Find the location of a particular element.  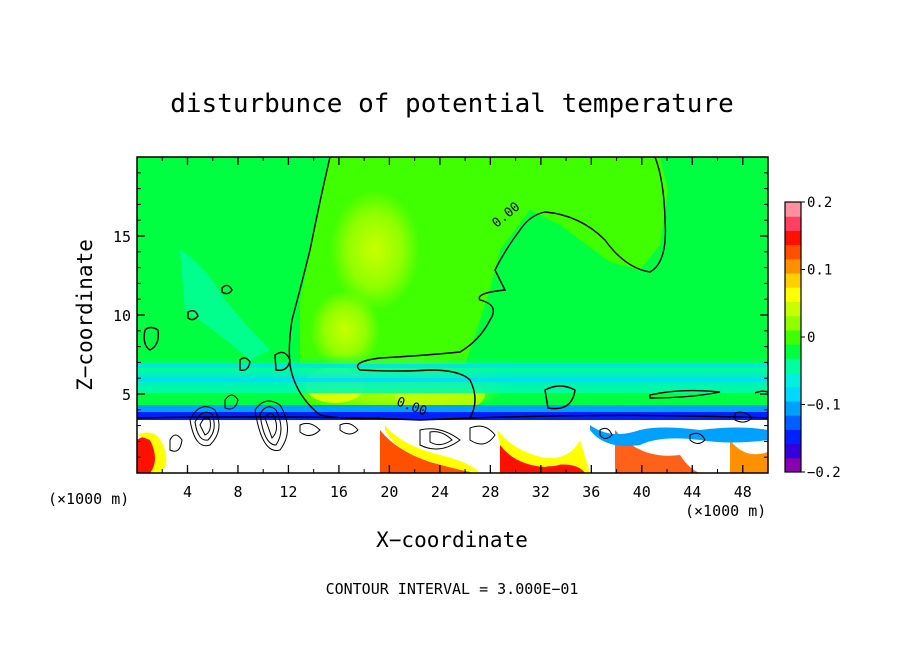

x-tick-label: 24 is located at coordinates (440, 492).